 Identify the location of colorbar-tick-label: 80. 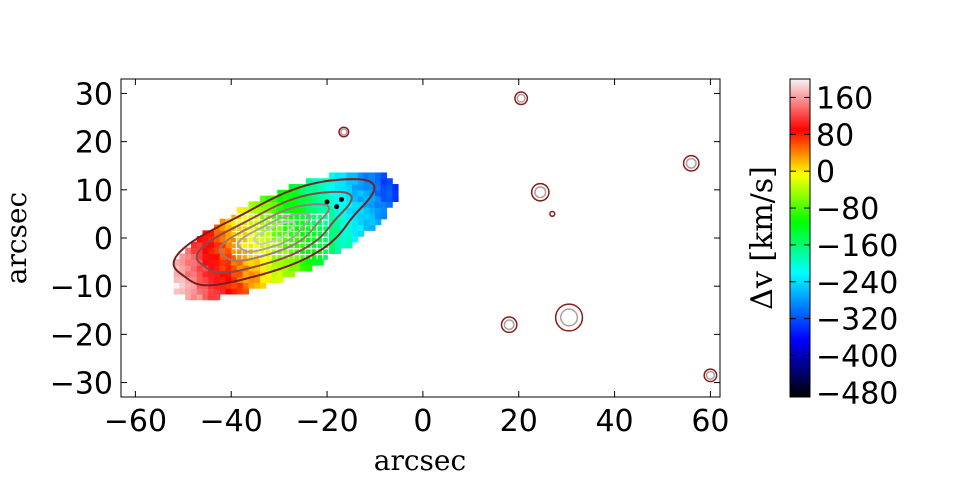
(835, 135).